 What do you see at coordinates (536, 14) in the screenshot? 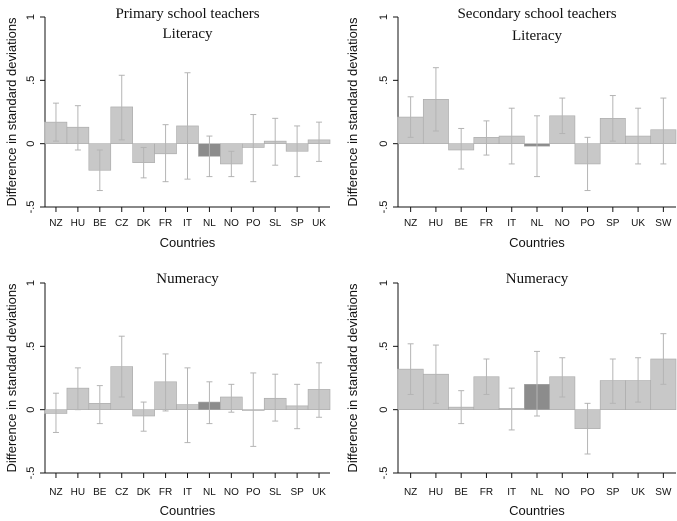
I see `chart-title: Secondary school teachers` at bounding box center [536, 14].